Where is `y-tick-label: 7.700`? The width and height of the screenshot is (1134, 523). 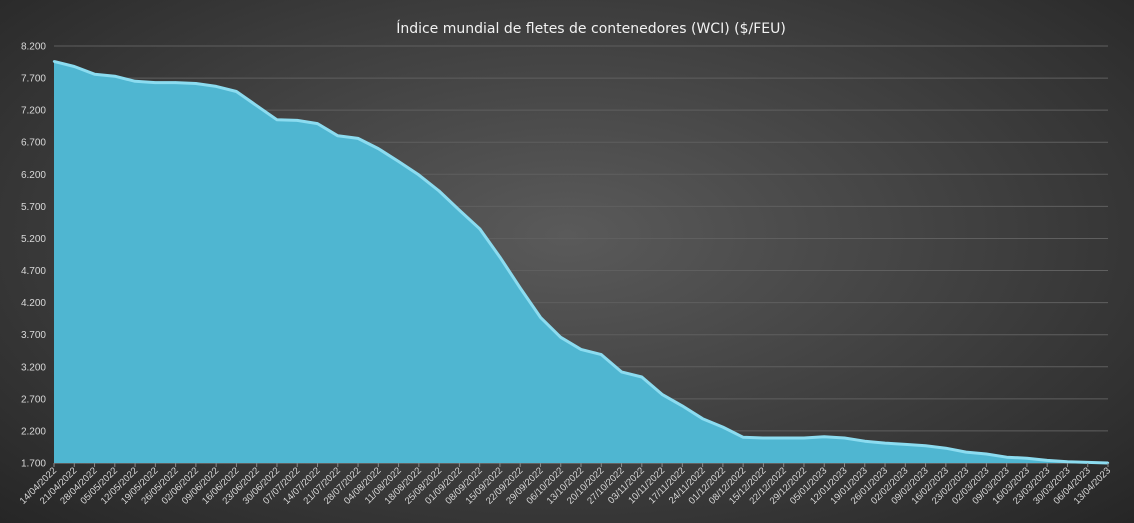
y-tick-label: 7.700 is located at coordinates (33, 79).